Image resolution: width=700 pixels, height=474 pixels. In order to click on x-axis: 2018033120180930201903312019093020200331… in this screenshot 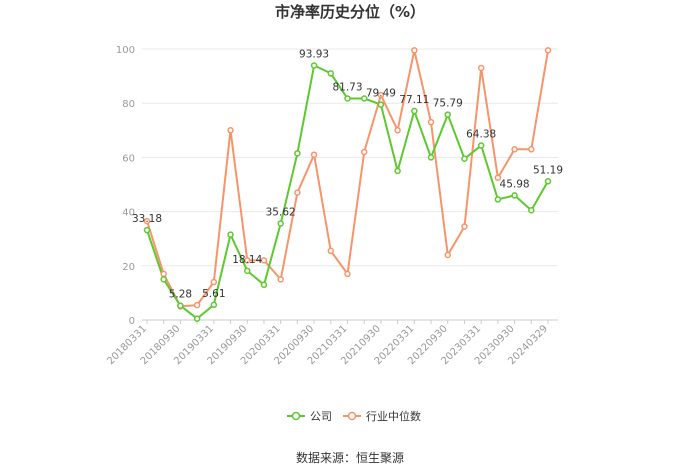, I will do `click(327, 343)`.